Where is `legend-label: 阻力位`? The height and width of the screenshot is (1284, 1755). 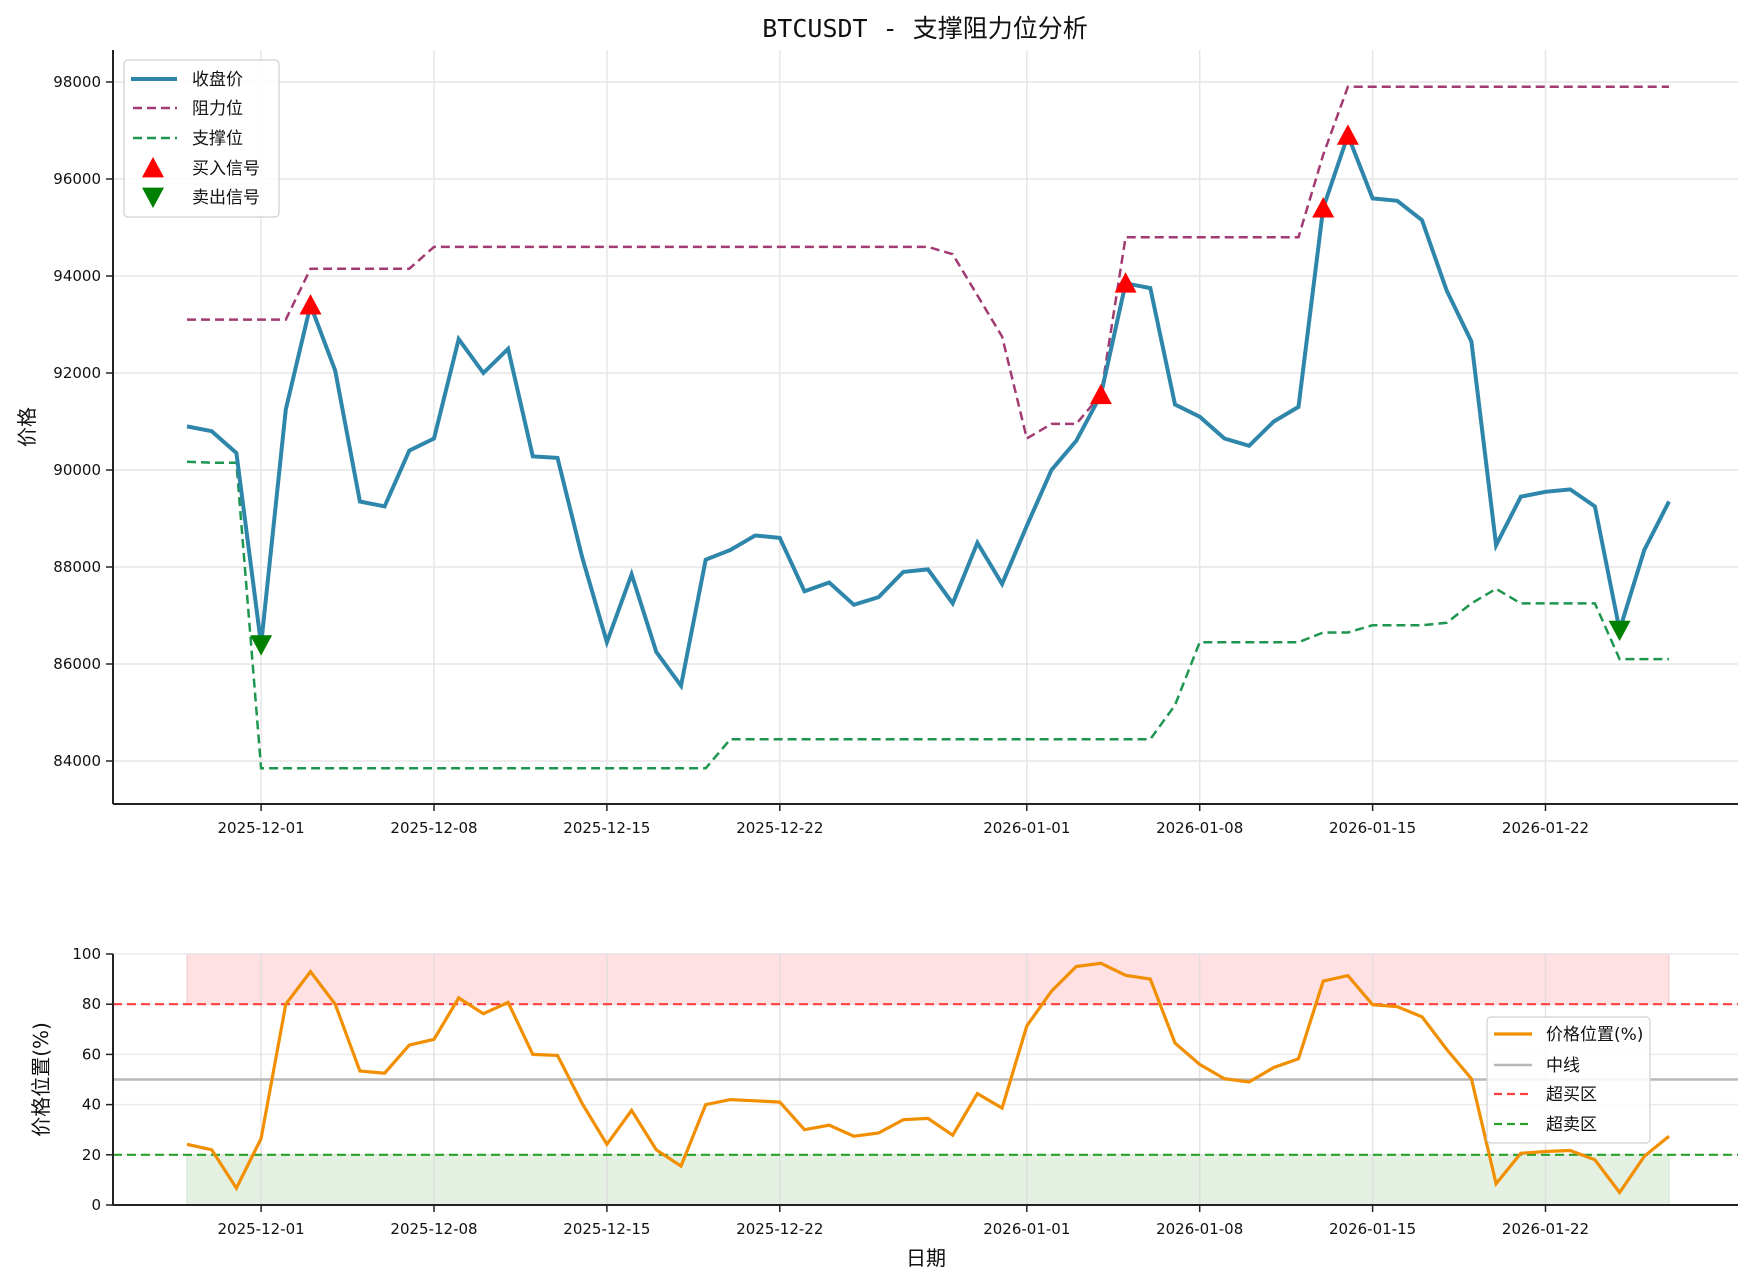
legend-label: 阻力位 is located at coordinates (217, 109).